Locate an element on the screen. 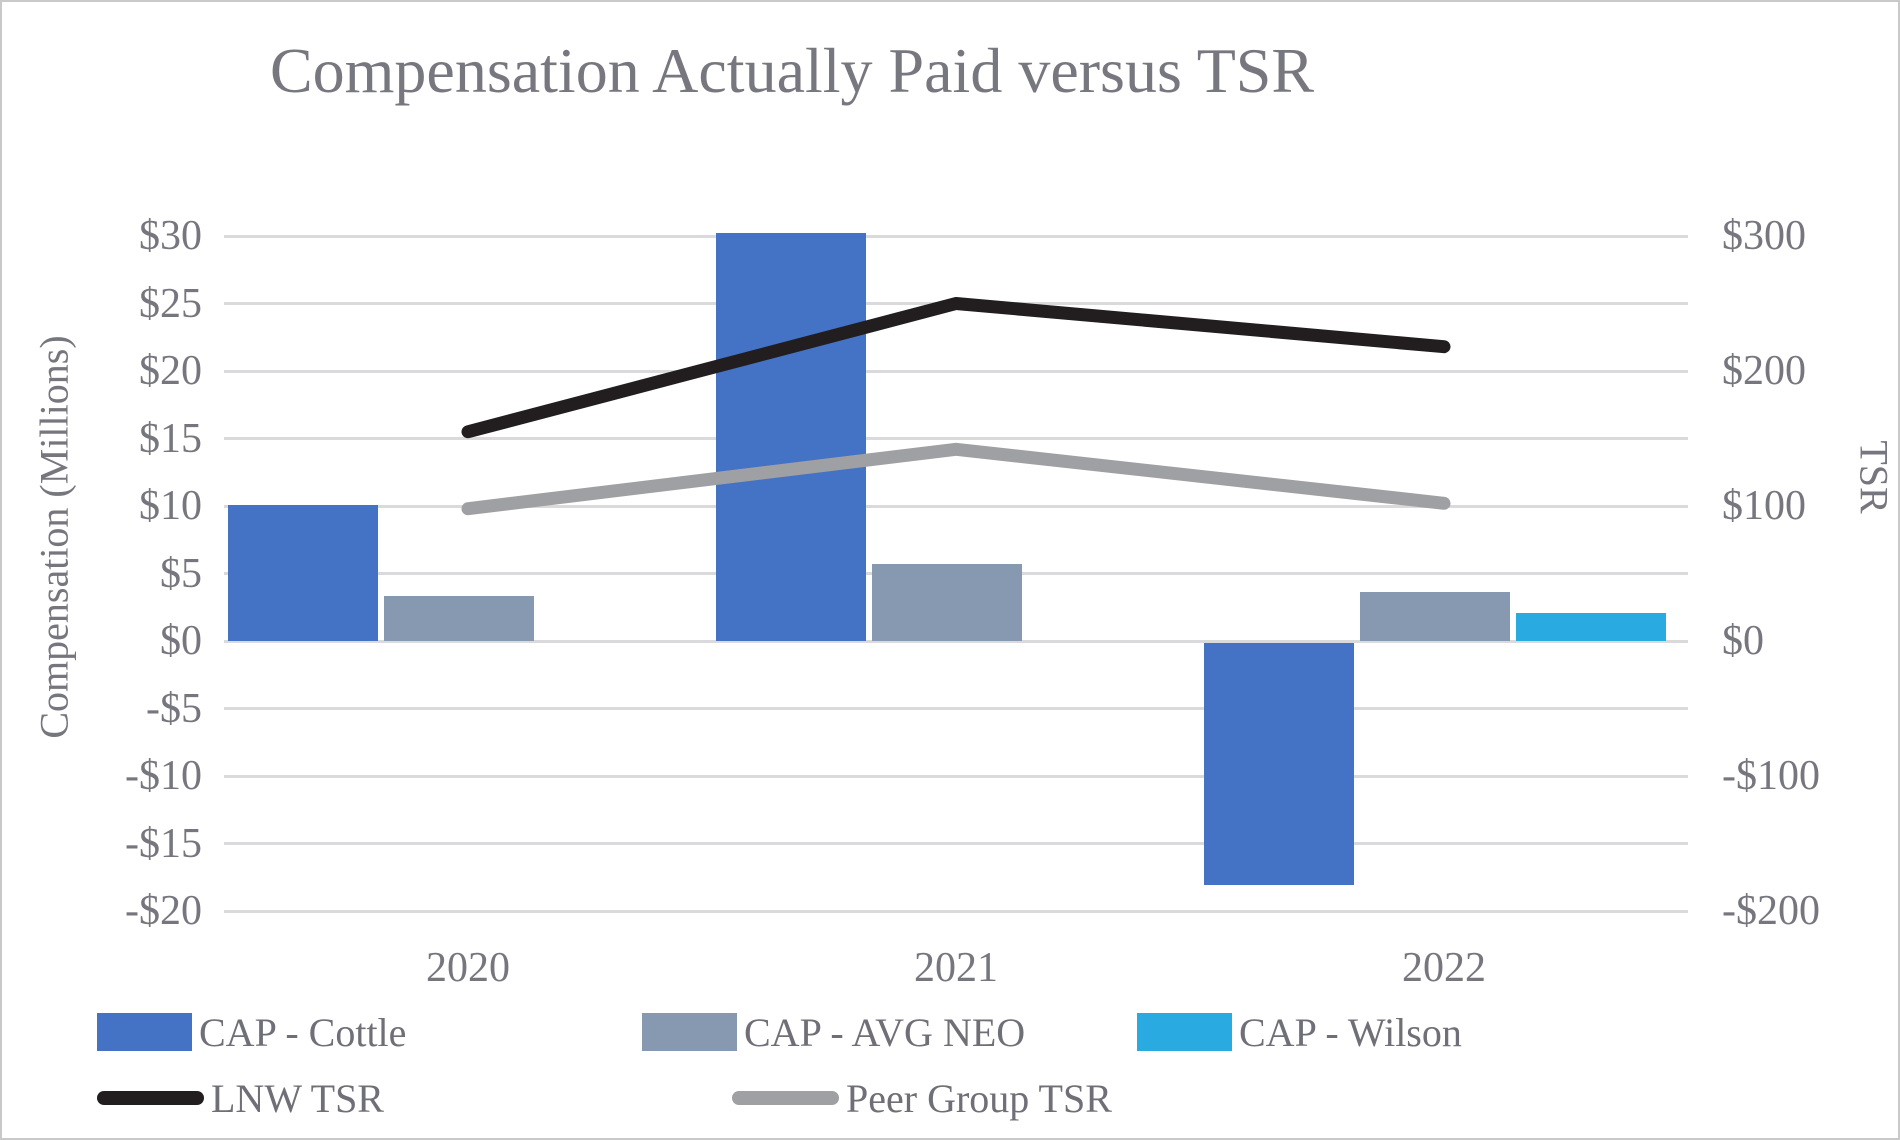  legend-swatch-cap-wilson is located at coordinates (1184, 1032).